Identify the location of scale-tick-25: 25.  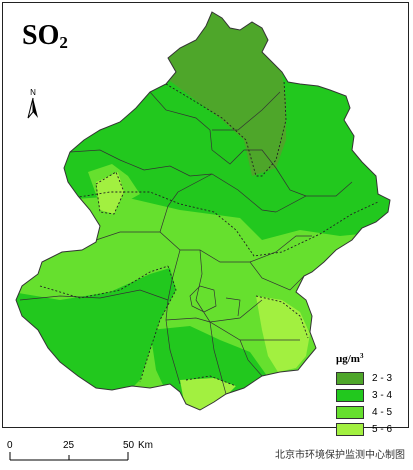
(69, 445).